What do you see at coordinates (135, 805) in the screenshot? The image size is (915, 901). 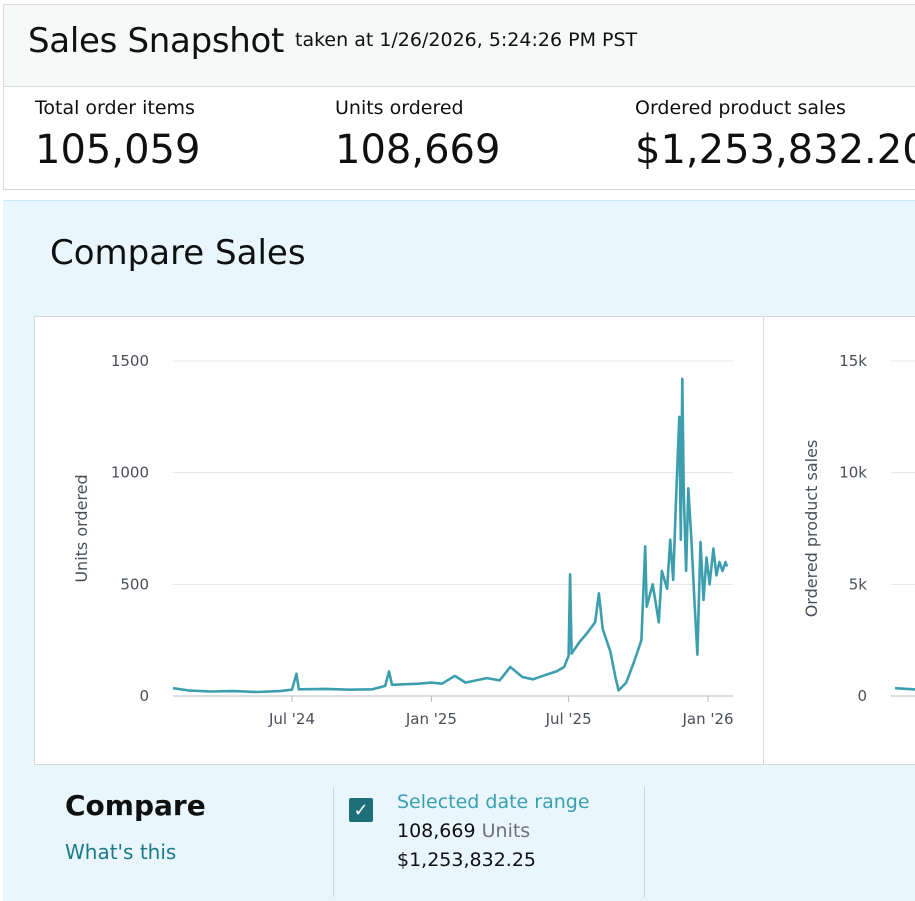 I see `compare-heading: Compare` at bounding box center [135, 805].